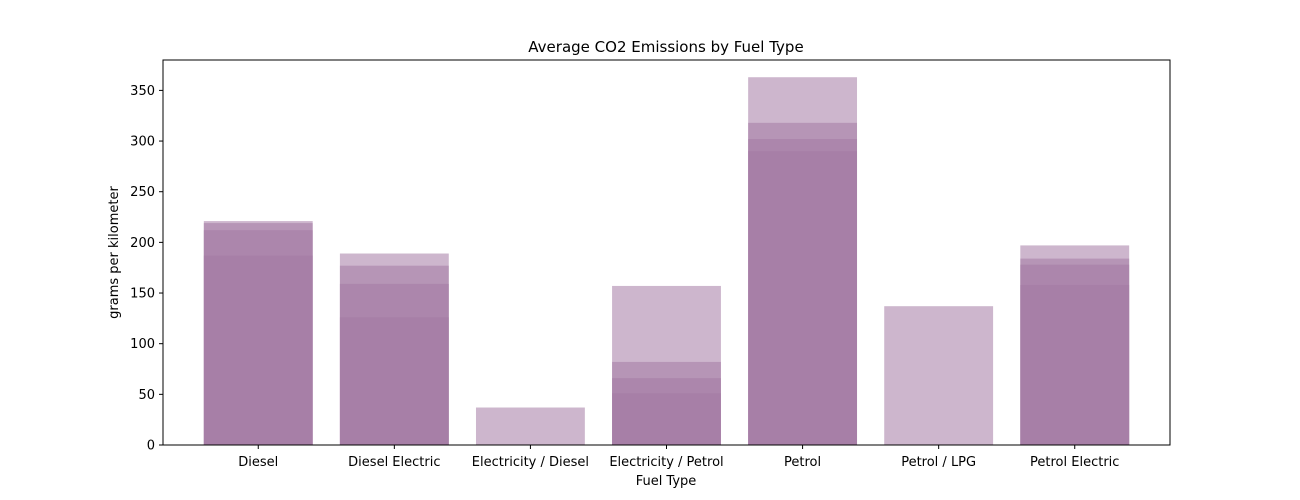 This screenshot has width=1300, height=500. Describe the element at coordinates (146, 395) in the screenshot. I see `y-tick-label: 50` at that location.